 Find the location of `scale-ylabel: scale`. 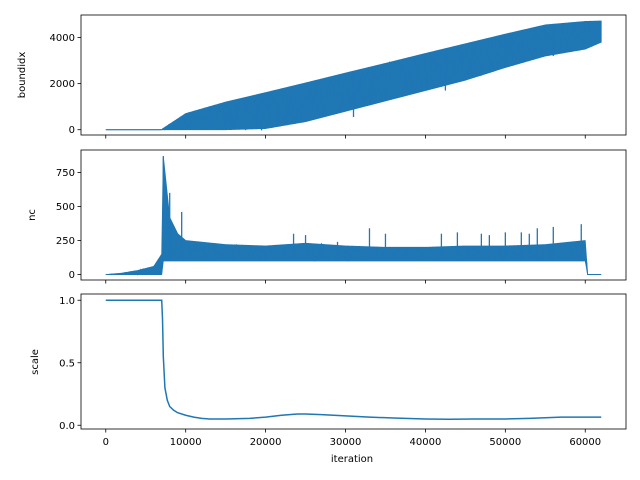

scale-ylabel: scale is located at coordinates (35, 362).